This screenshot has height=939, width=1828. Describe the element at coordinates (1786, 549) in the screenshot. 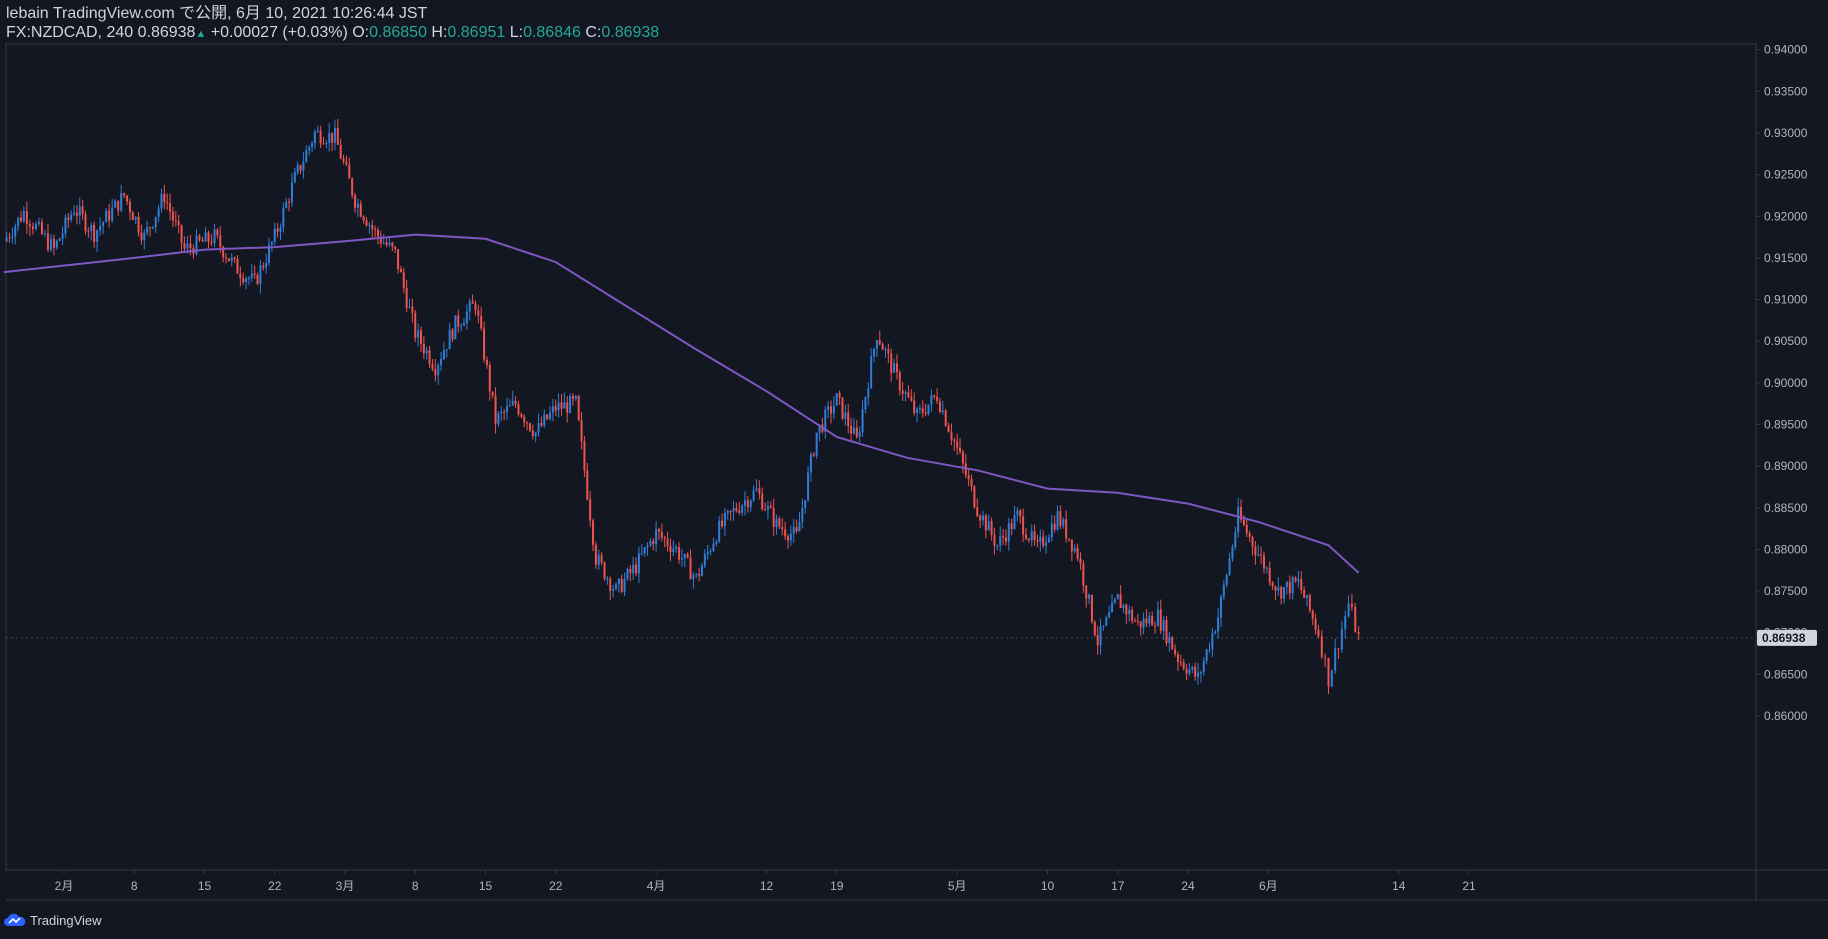

I see `price-tick-label: 0.88000` at that location.